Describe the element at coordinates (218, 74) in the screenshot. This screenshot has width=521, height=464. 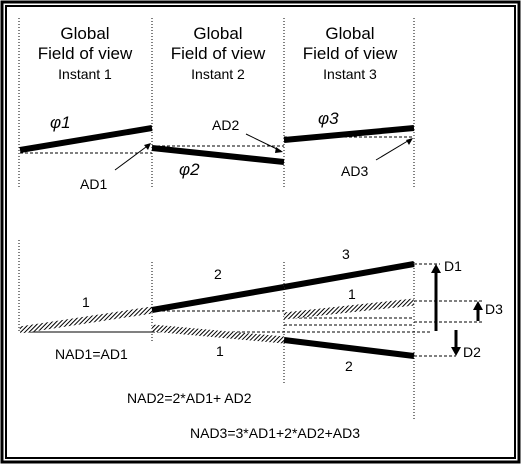
I see `panel-instant-label: Instant 2` at that location.